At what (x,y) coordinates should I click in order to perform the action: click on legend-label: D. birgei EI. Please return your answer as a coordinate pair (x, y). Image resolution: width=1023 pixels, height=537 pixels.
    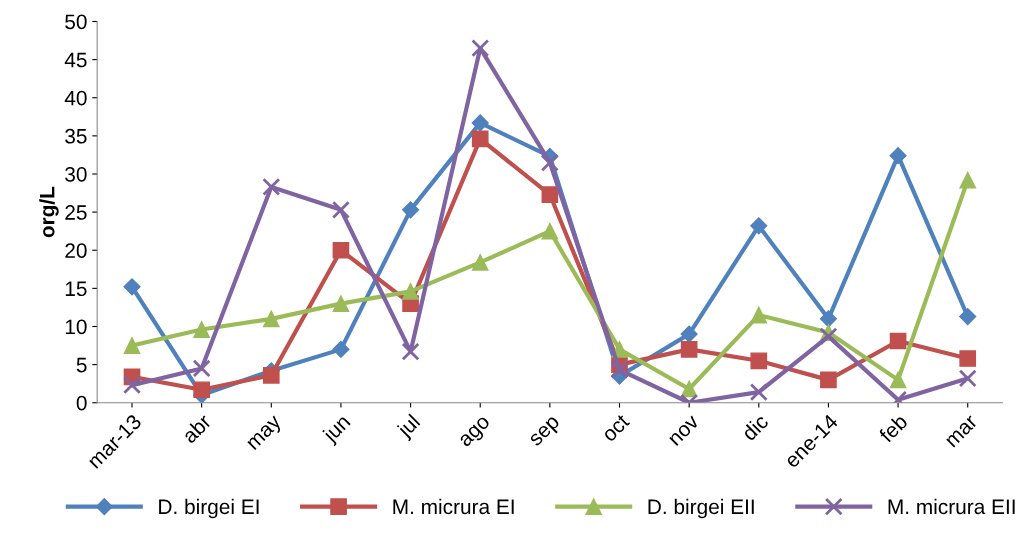
    Looking at the image, I should click on (209, 508).